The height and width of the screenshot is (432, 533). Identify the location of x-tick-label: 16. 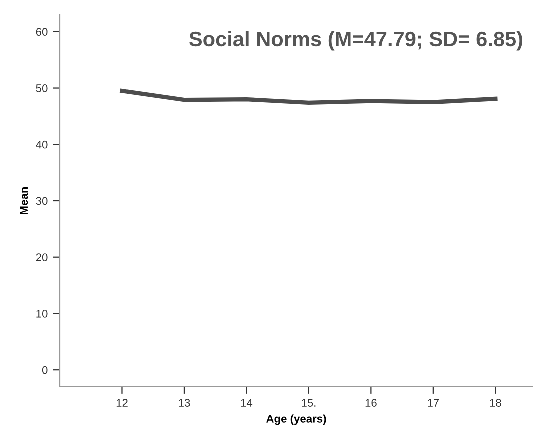
(371, 403).